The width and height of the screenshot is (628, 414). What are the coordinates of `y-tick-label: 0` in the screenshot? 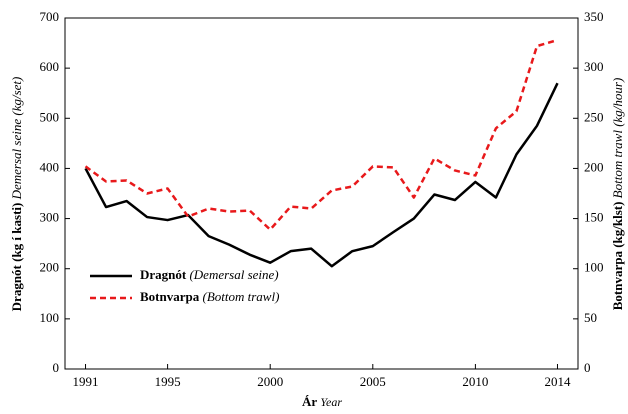 It's located at (56, 367).